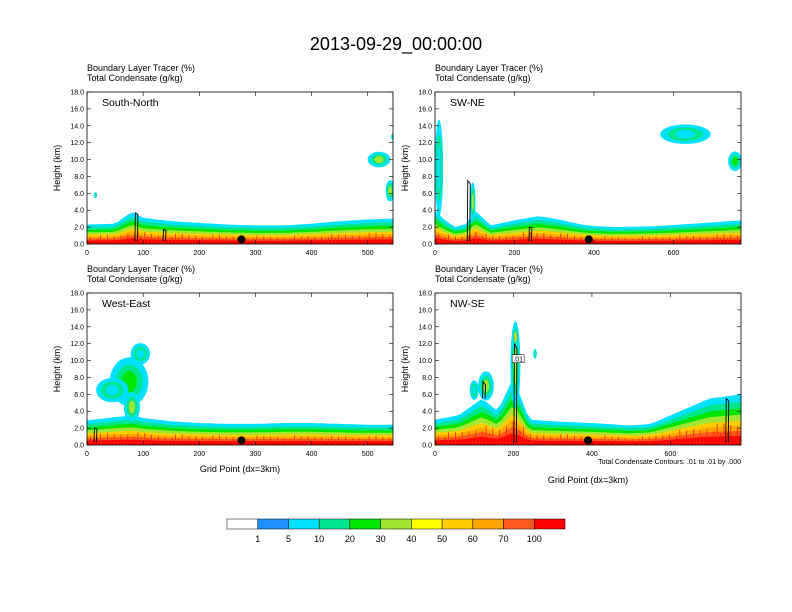 The image size is (792, 612). I want to click on contour-label-box, so click(518, 358).